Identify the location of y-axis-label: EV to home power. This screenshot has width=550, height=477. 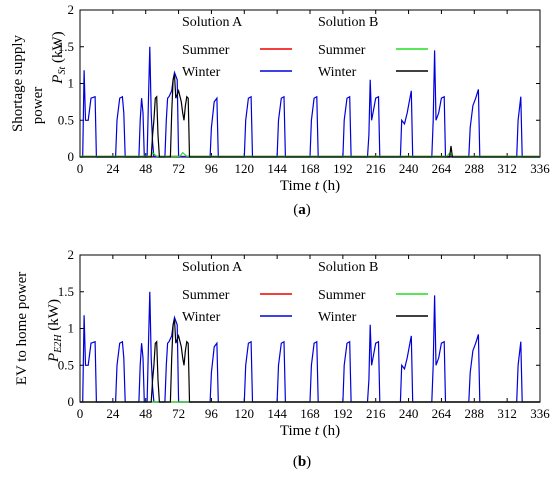
(22, 328).